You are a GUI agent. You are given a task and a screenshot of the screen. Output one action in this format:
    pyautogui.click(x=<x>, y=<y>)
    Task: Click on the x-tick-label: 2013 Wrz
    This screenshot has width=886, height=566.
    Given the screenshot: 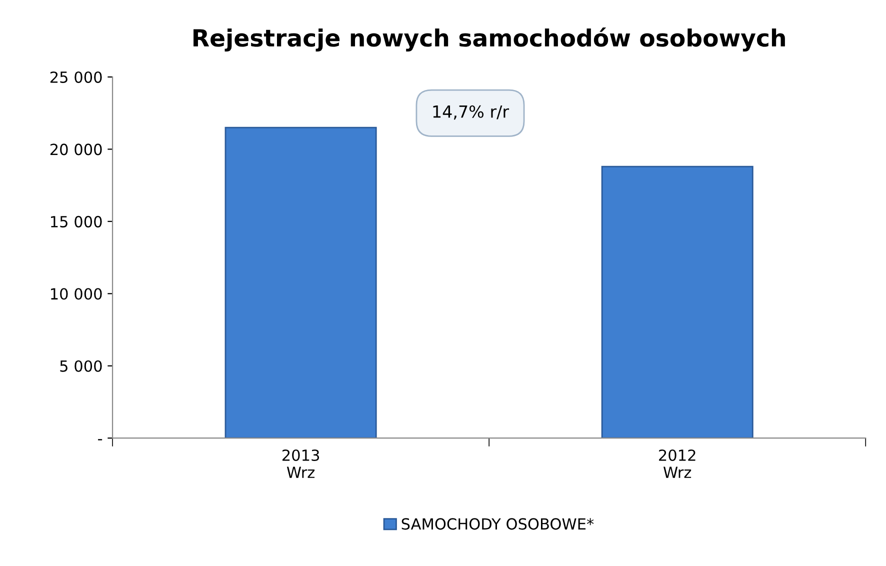 What is the action you would take?
    pyautogui.click(x=301, y=463)
    